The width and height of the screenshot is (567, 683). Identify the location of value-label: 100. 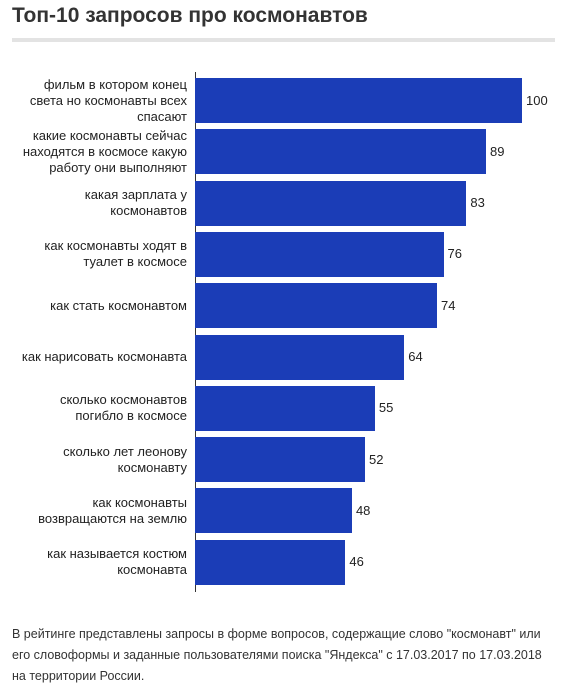
(537, 100).